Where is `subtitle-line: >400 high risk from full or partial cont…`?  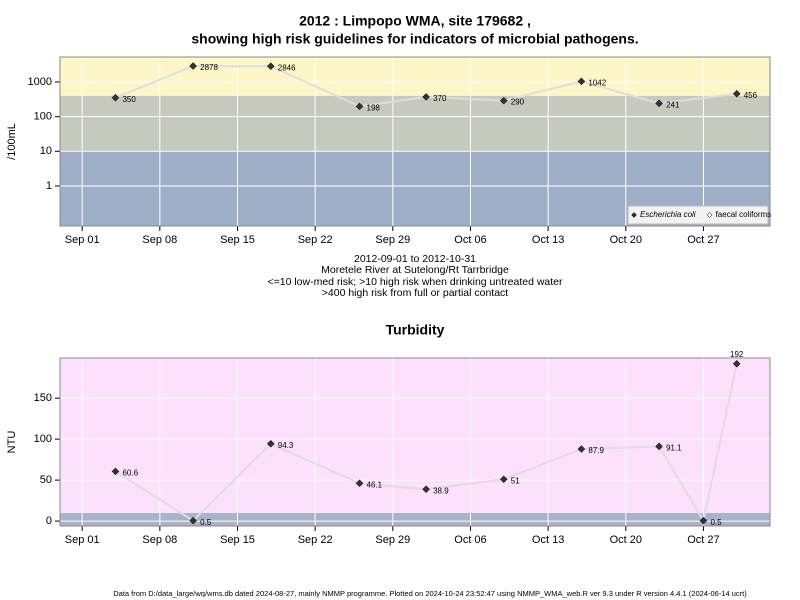
subtitle-line: >400 high risk from full or partial cont… is located at coordinates (415, 293).